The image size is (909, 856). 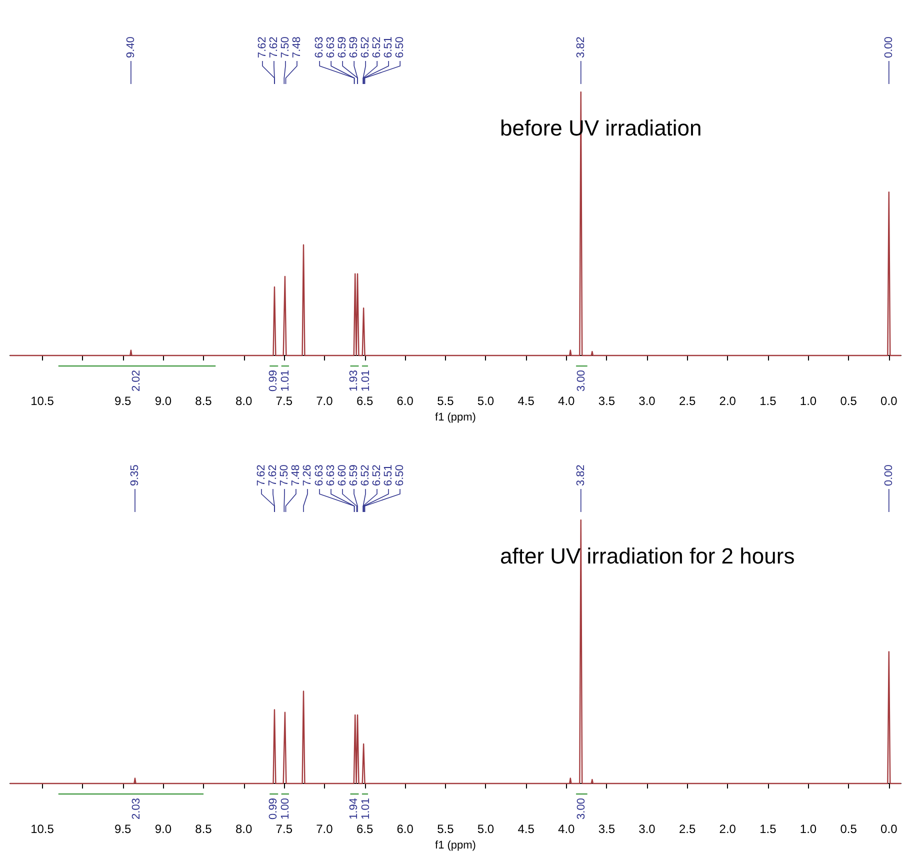 I want to click on annotation: 9.40, so click(x=130, y=47).